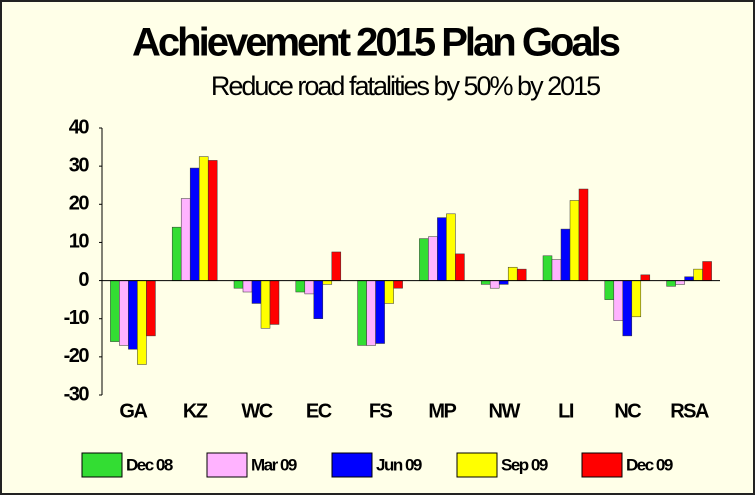  I want to click on y-tick-label: 10, so click(79, 242).